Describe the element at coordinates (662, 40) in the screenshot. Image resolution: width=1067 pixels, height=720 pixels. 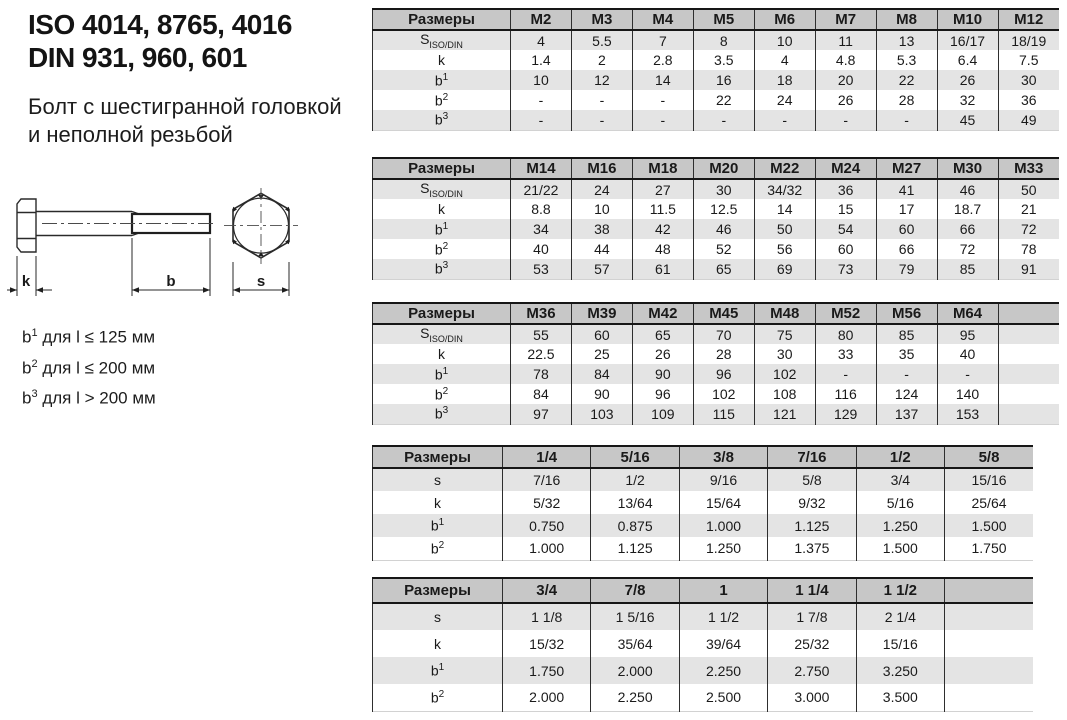
I see `value-cell: 7` at that location.